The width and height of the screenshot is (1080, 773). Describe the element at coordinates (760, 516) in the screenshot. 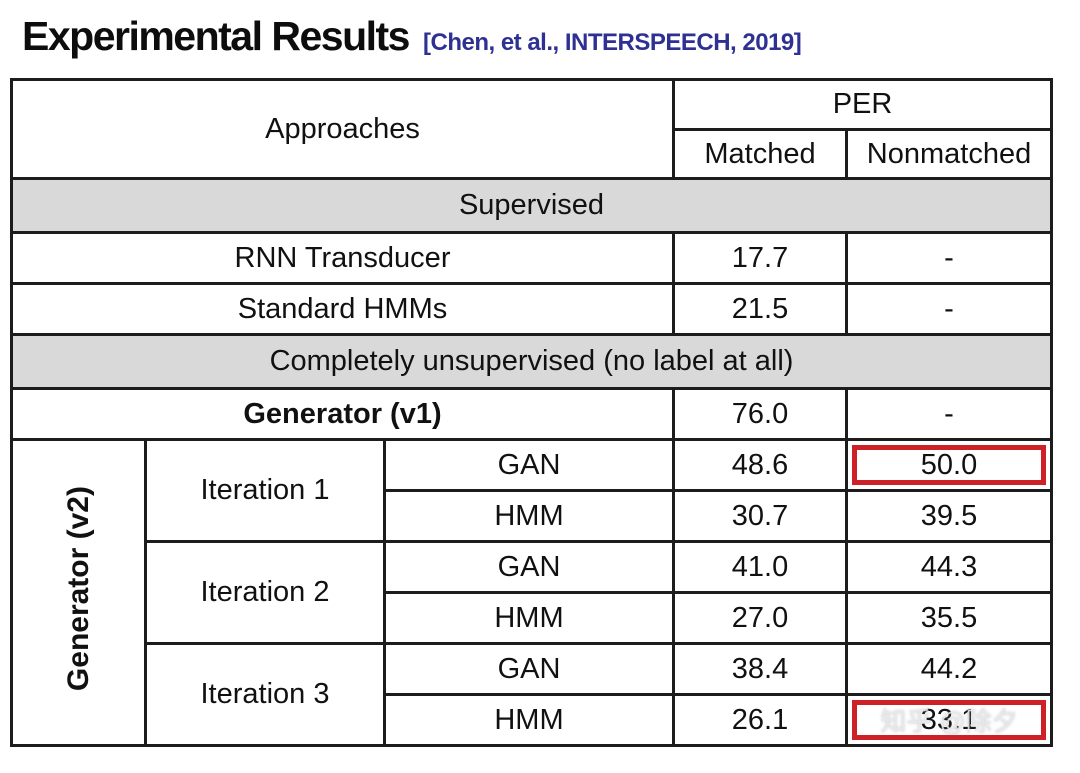

I see `matched-value-cell: 30.7` at that location.